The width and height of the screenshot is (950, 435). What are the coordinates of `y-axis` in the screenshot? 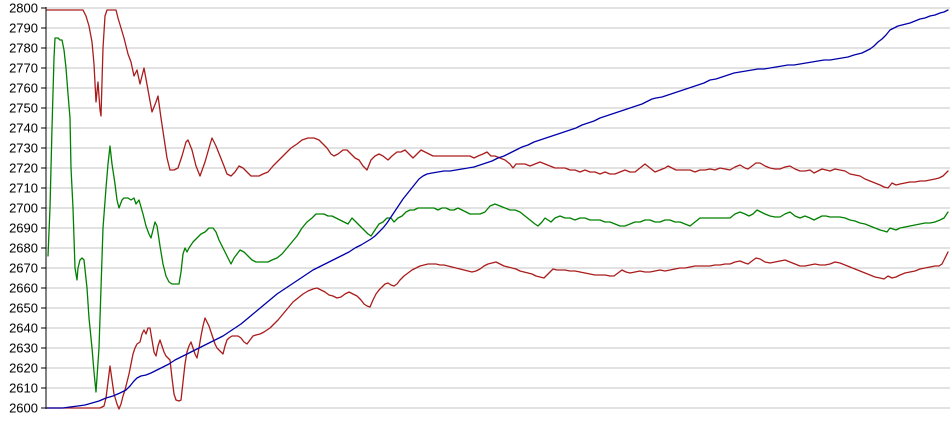 It's located at (44, 208).